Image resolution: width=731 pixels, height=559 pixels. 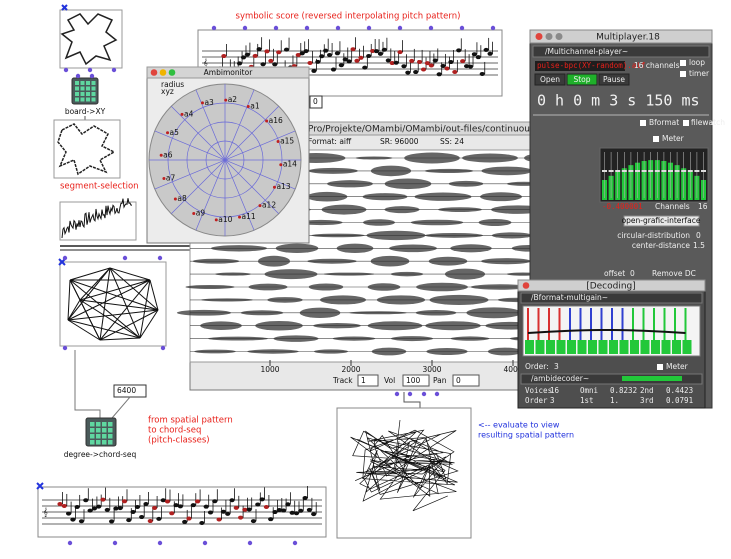 What do you see at coordinates (168, 154) in the screenshot?
I see `speaker-label: a6` at bounding box center [168, 154].